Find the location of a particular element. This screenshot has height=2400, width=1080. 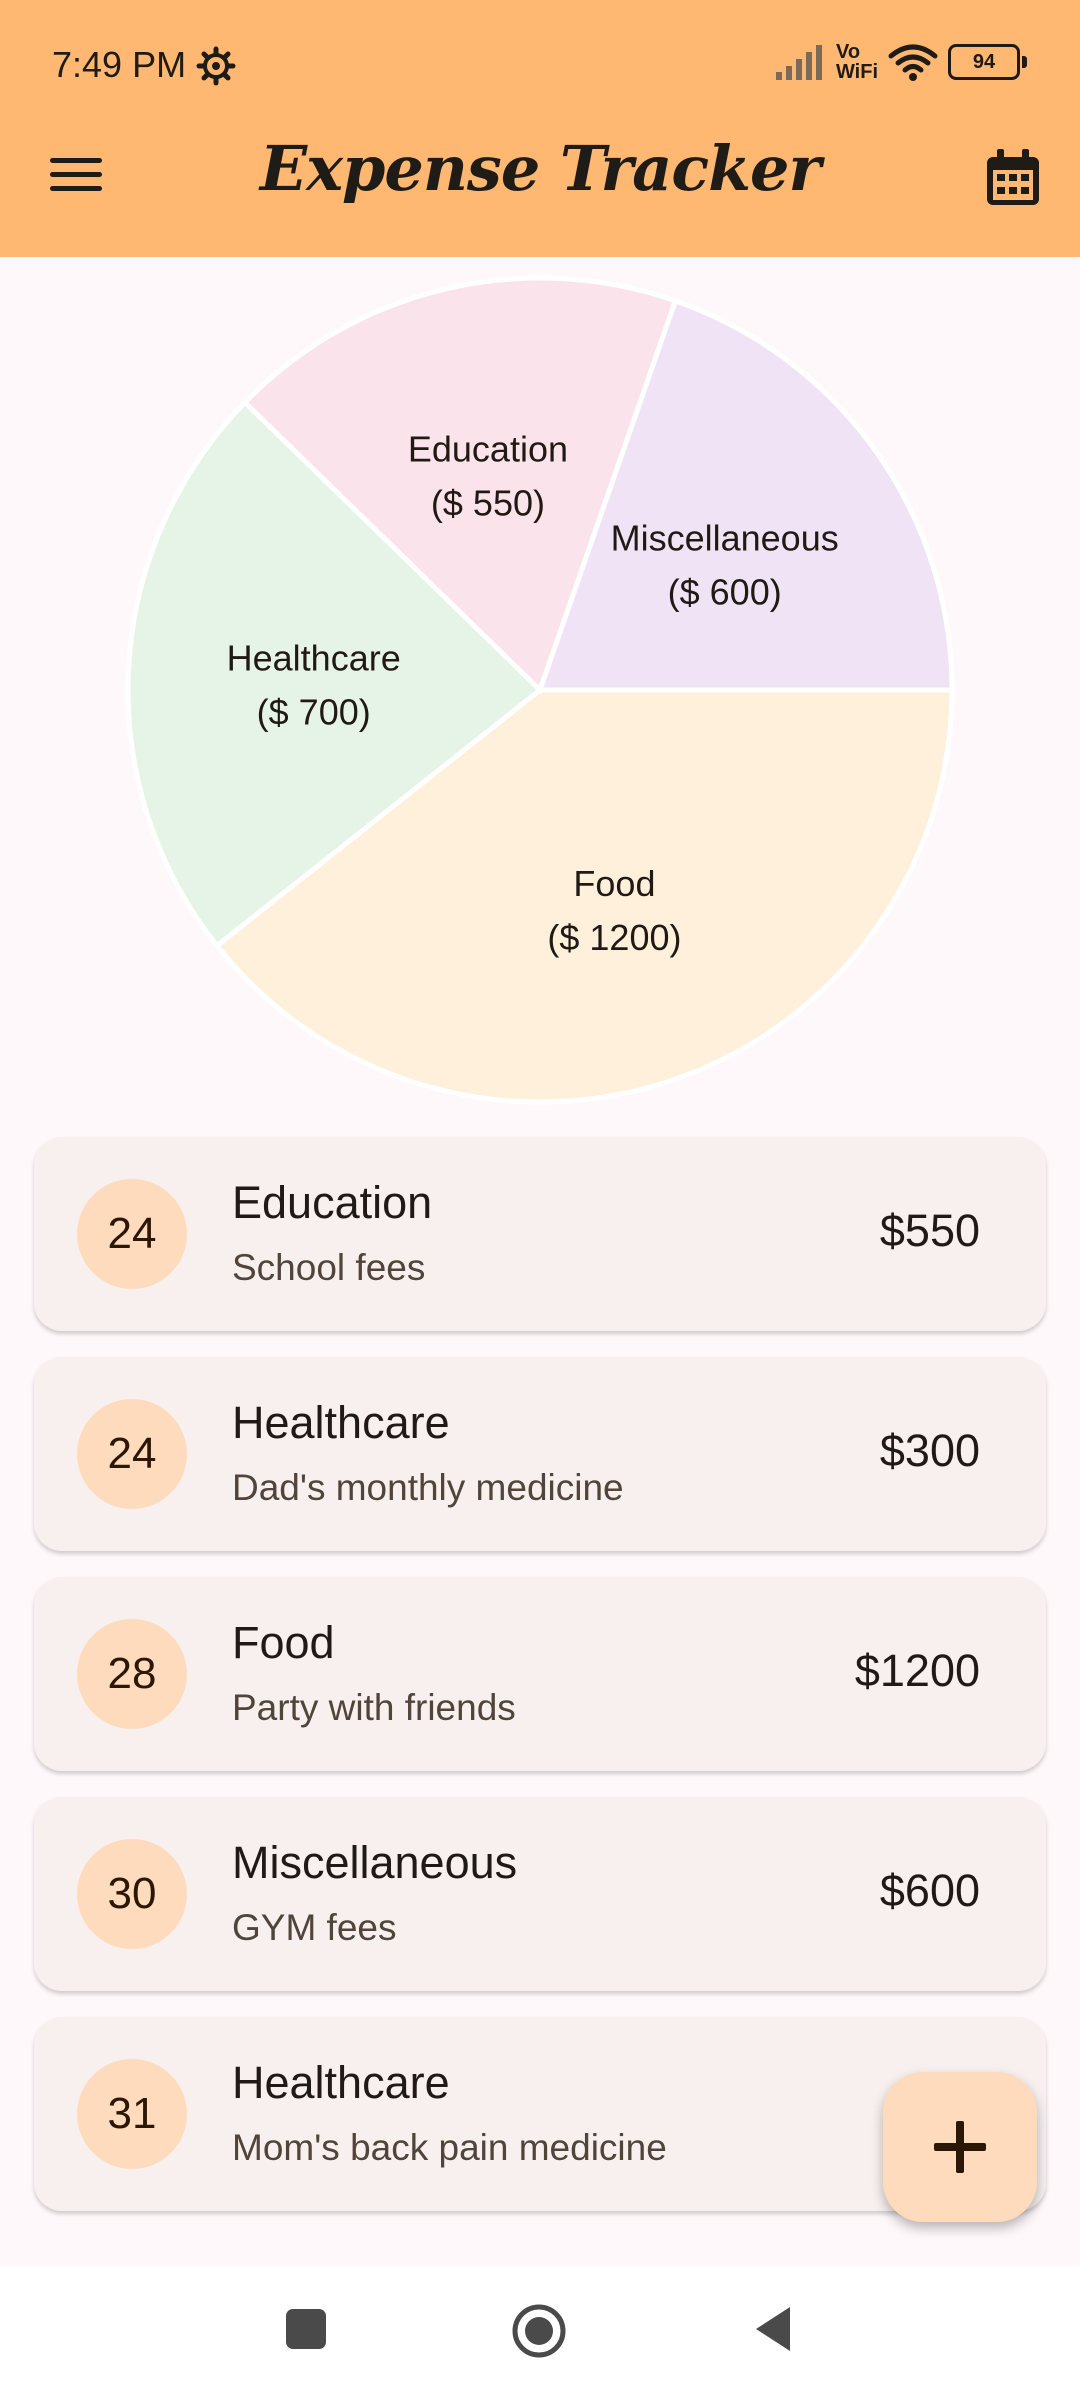

pie-slice-healthcare is located at coordinates (334, 674).